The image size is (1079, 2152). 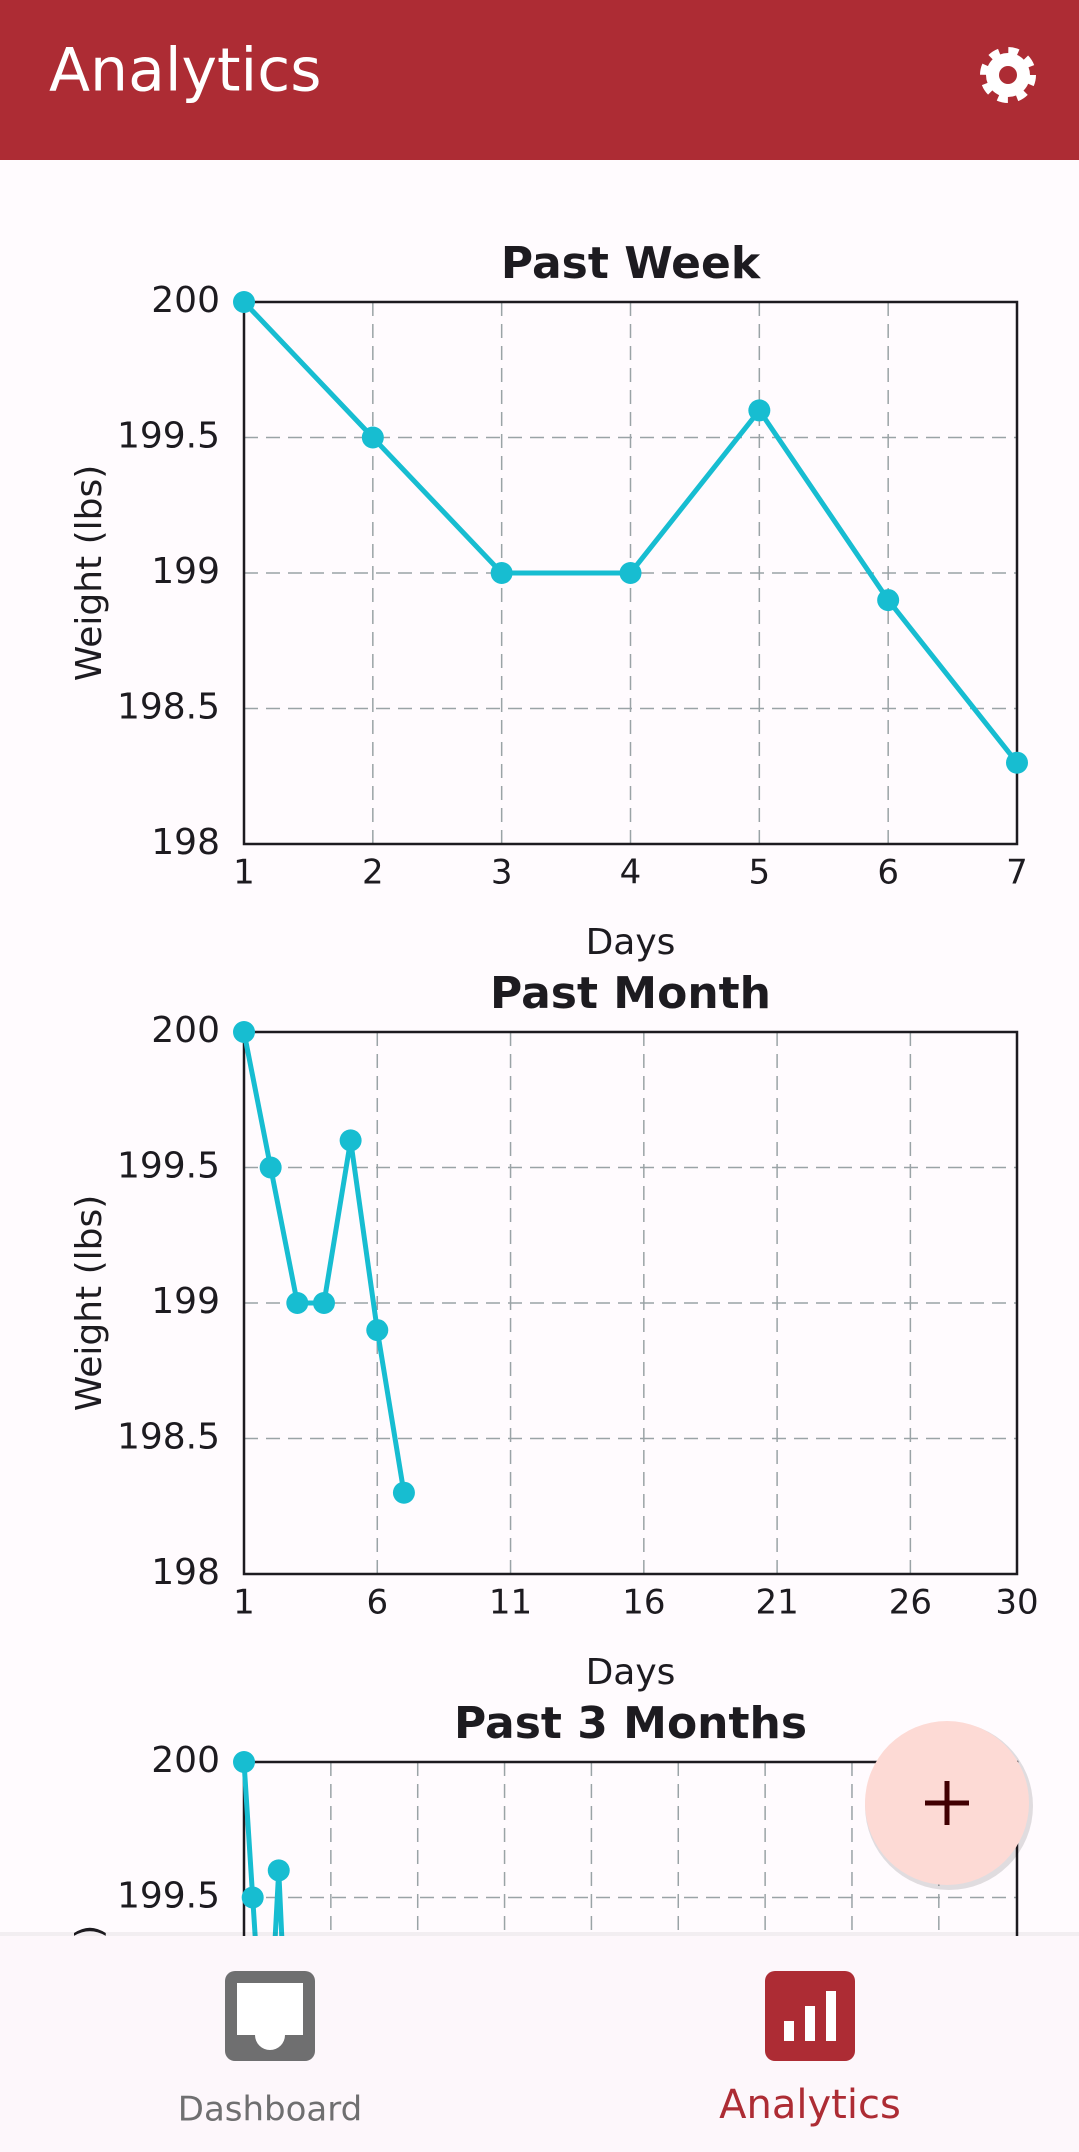 What do you see at coordinates (949, 1805) in the screenshot?
I see `add-button` at bounding box center [949, 1805].